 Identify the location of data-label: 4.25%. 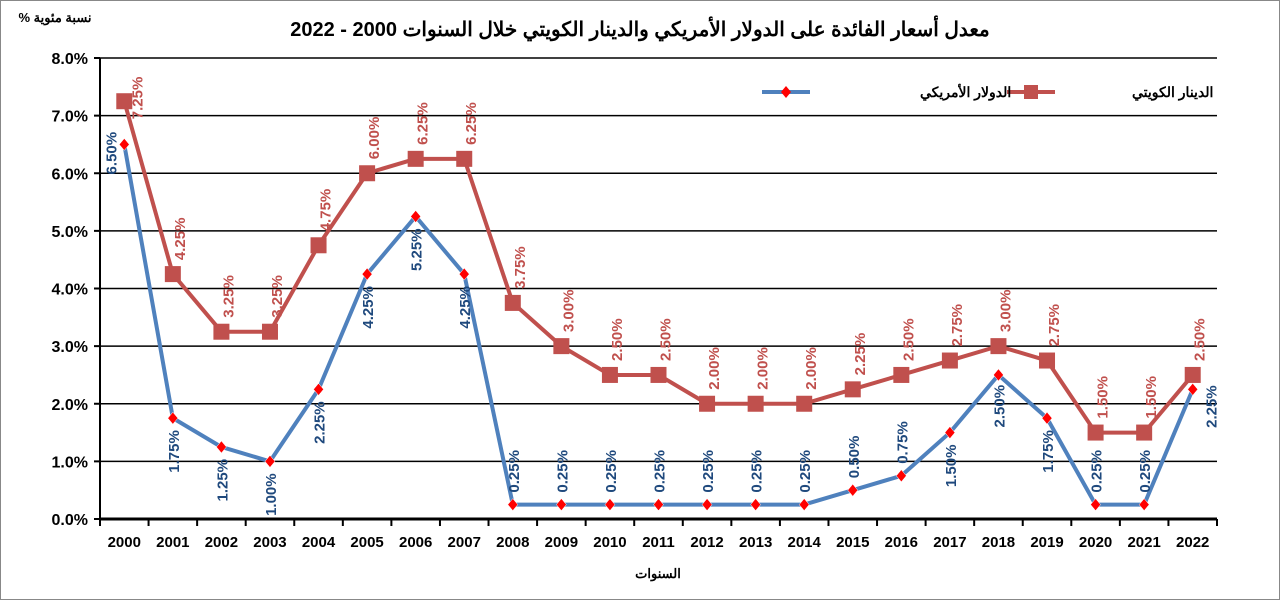
(368, 307).